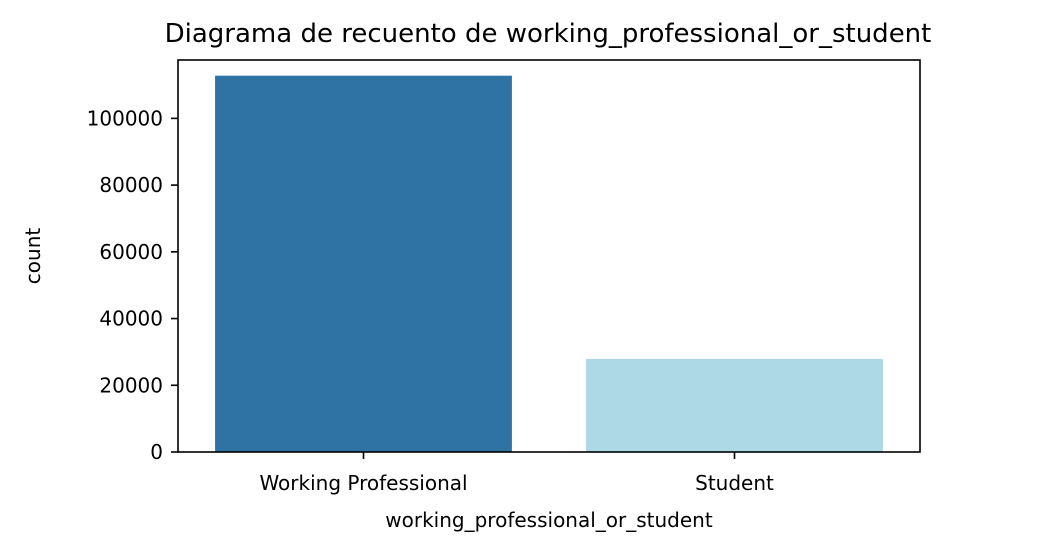  Describe the element at coordinates (516, 473) in the screenshot. I see `x-axis: Working Professional Student` at that location.